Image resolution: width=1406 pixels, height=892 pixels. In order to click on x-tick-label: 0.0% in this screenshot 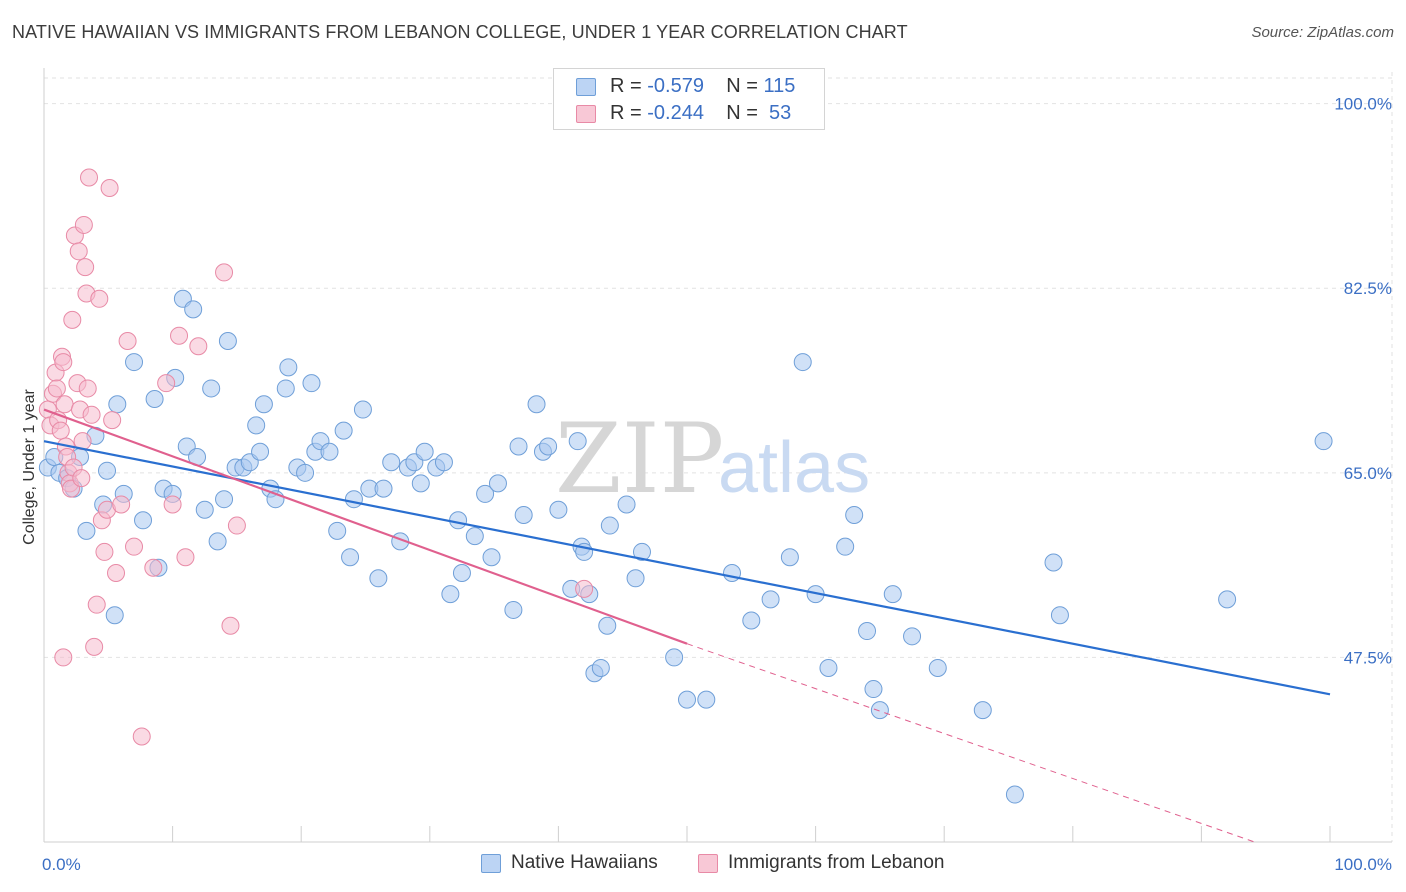, I will do `click(61, 864)`.